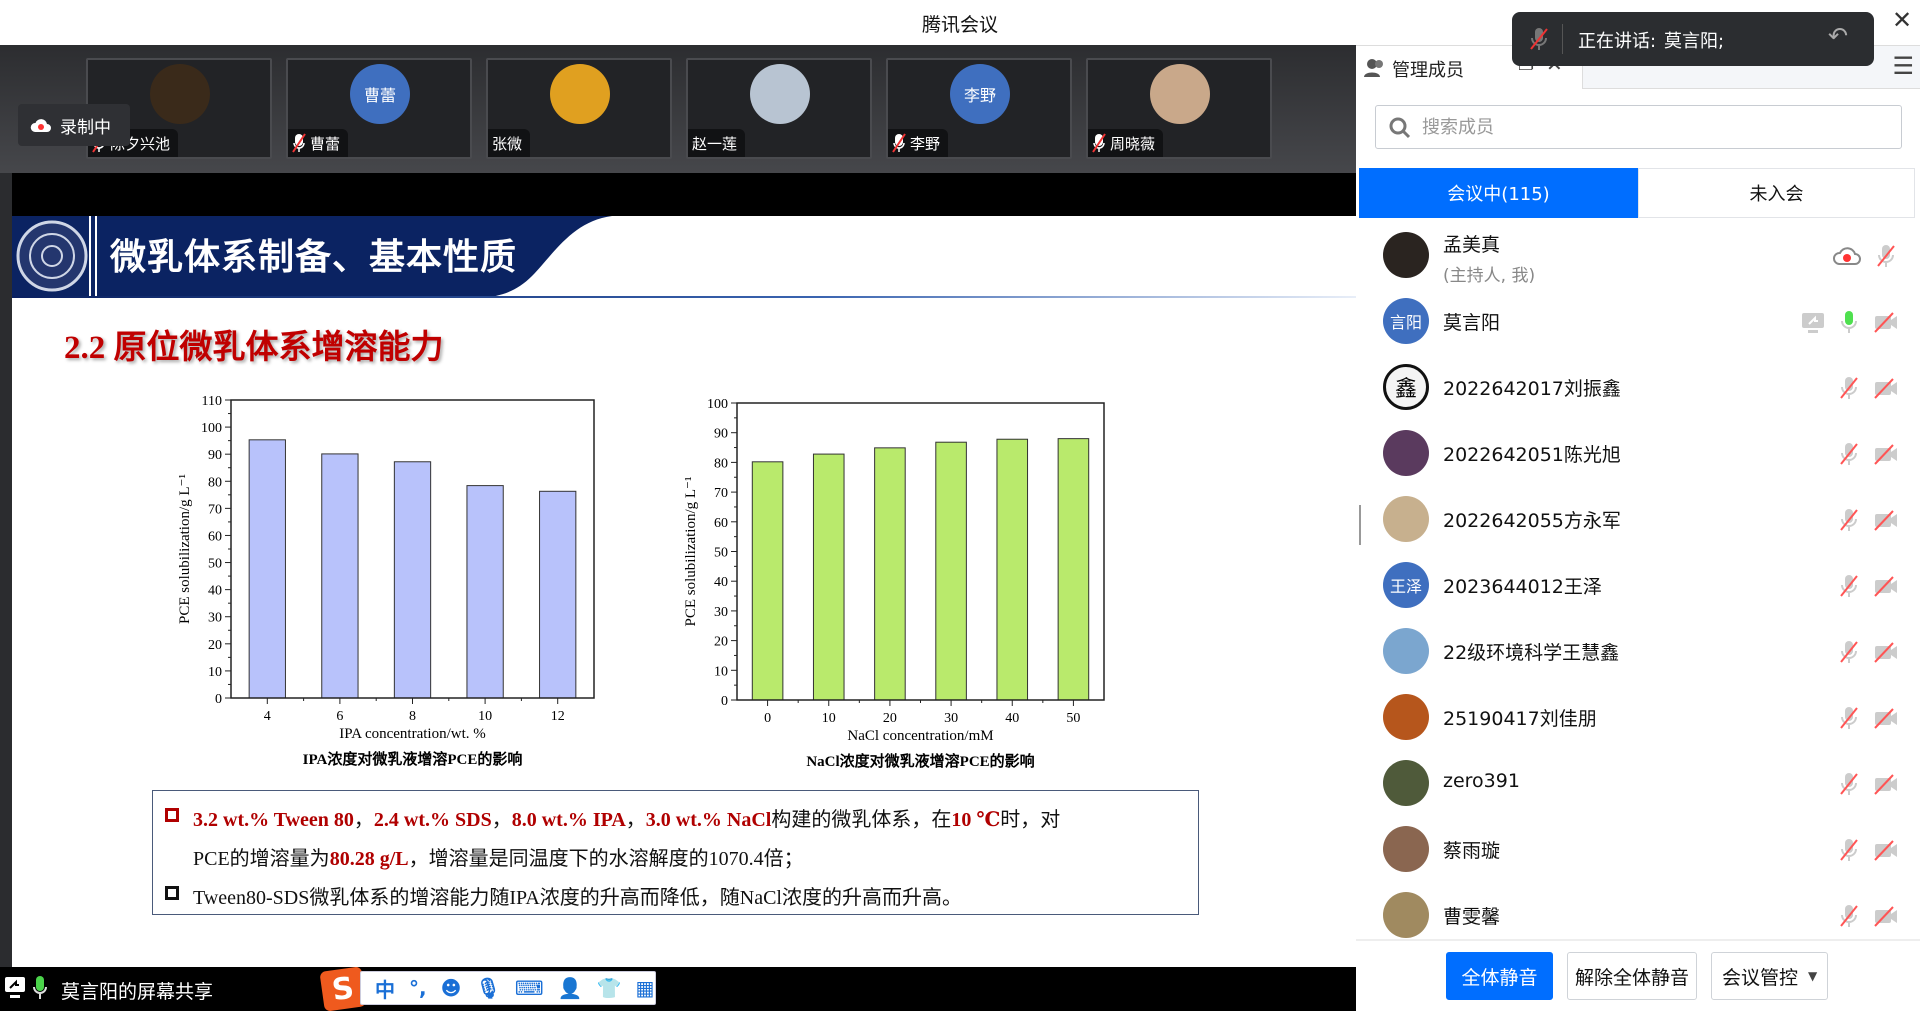 This screenshot has height=1012, width=1920. Describe the element at coordinates (1636, 387) in the screenshot. I see `member-row: 鑫 2022642017刘振鑫` at that location.